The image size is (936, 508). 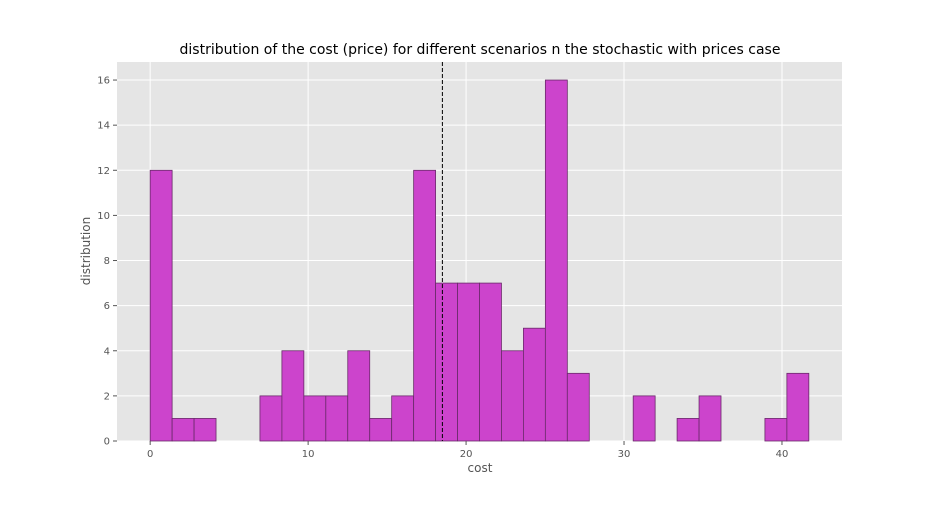 What do you see at coordinates (86, 251) in the screenshot?
I see `y-axis-label: distribution` at bounding box center [86, 251].